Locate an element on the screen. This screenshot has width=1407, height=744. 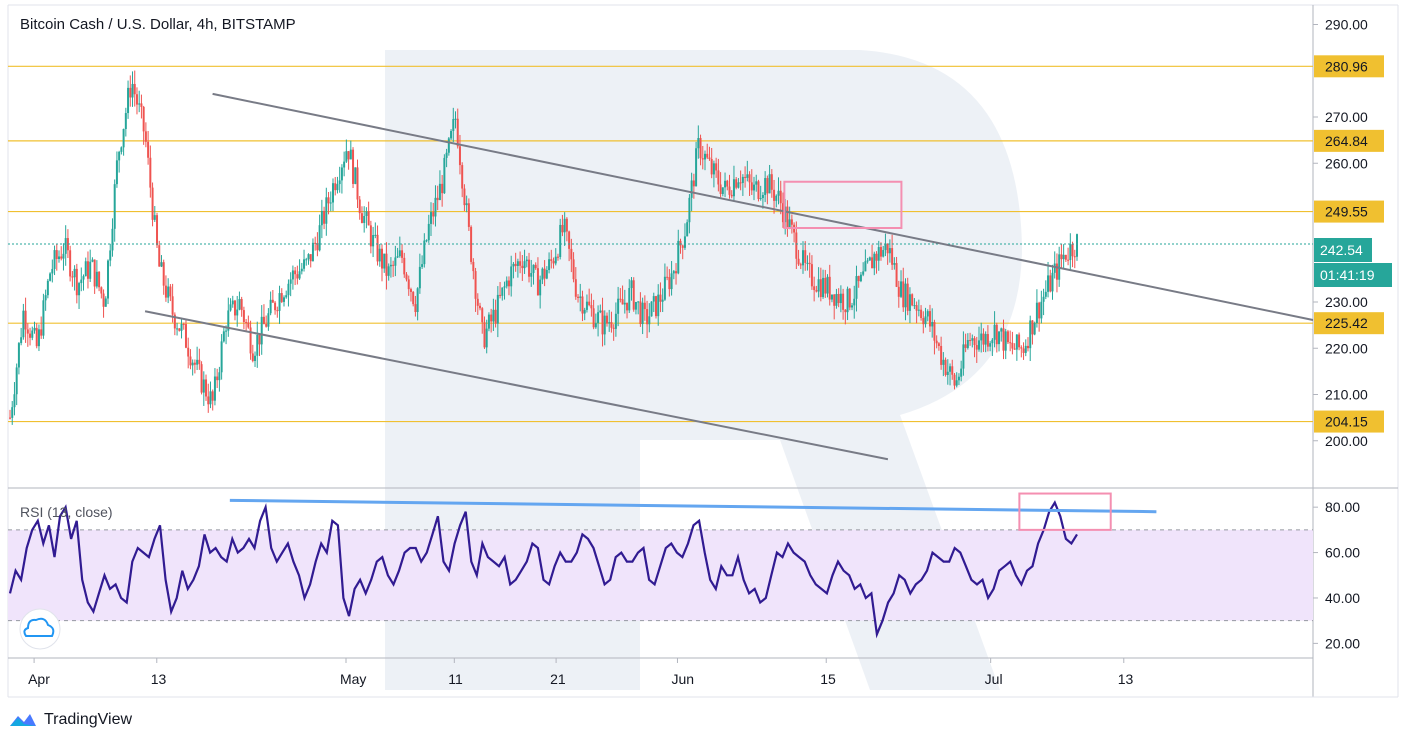
y-tick-label: 220.00 is located at coordinates (1346, 348).